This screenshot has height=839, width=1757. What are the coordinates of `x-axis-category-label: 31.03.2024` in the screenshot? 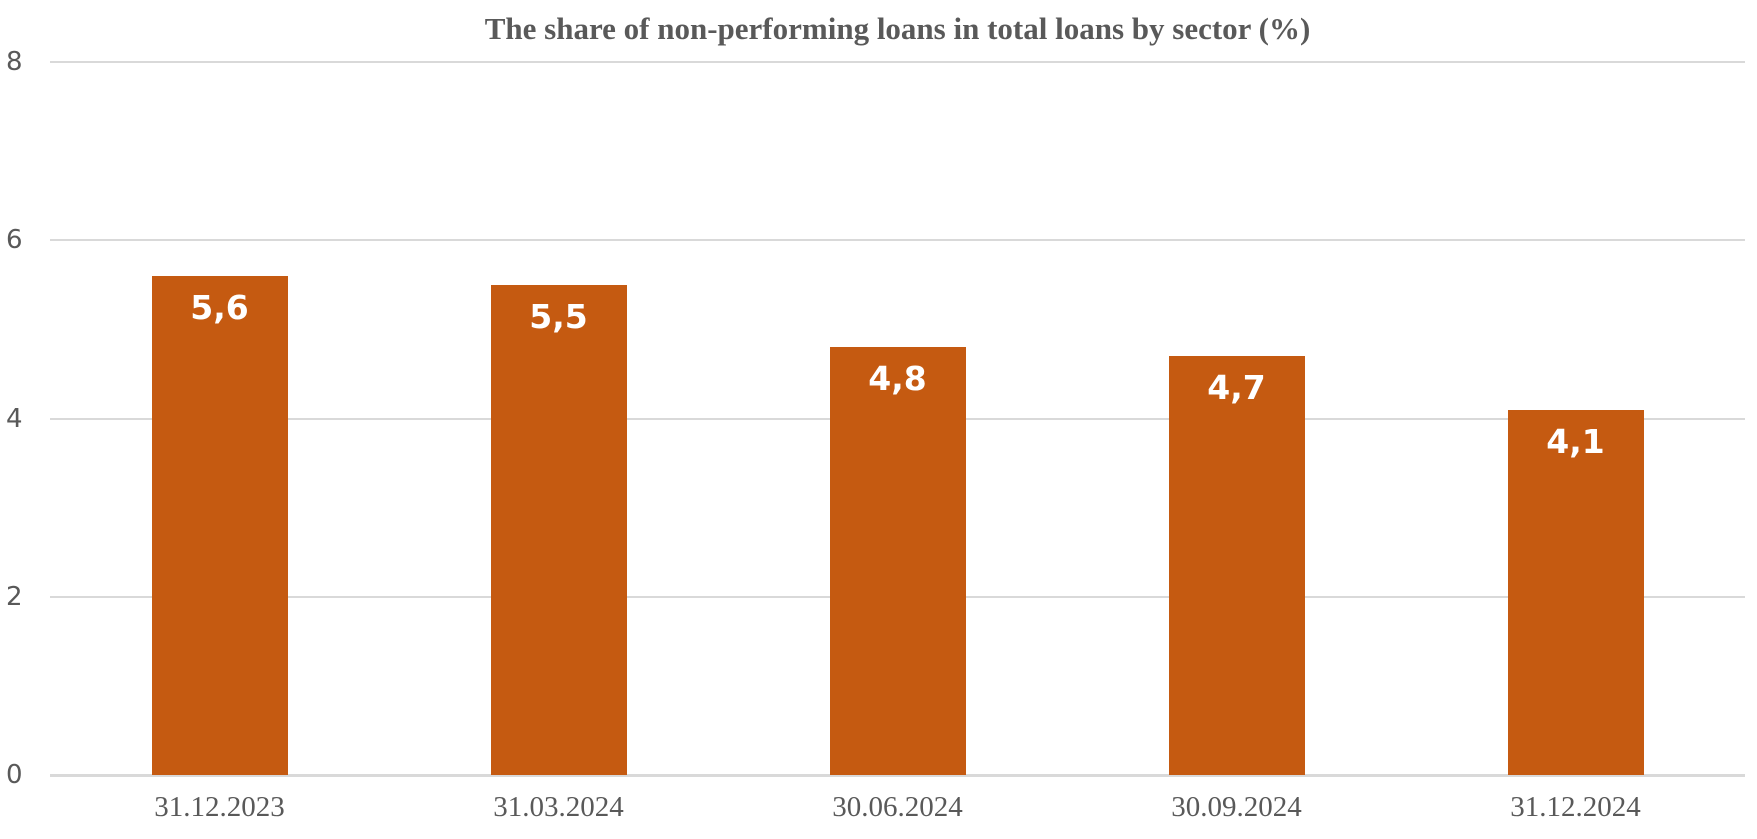 It's located at (558, 807).